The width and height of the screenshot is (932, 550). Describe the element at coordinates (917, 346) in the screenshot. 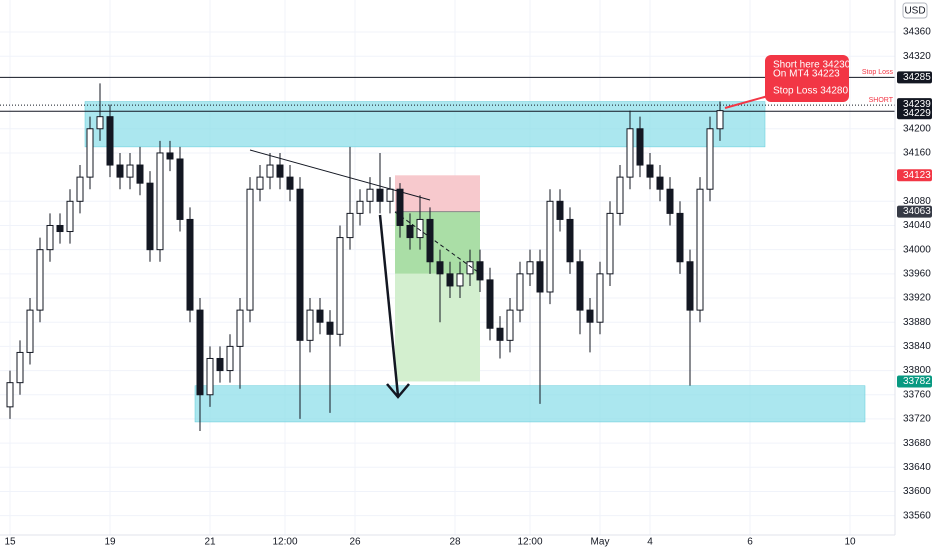

I see `y-tick-label: 33840` at that location.